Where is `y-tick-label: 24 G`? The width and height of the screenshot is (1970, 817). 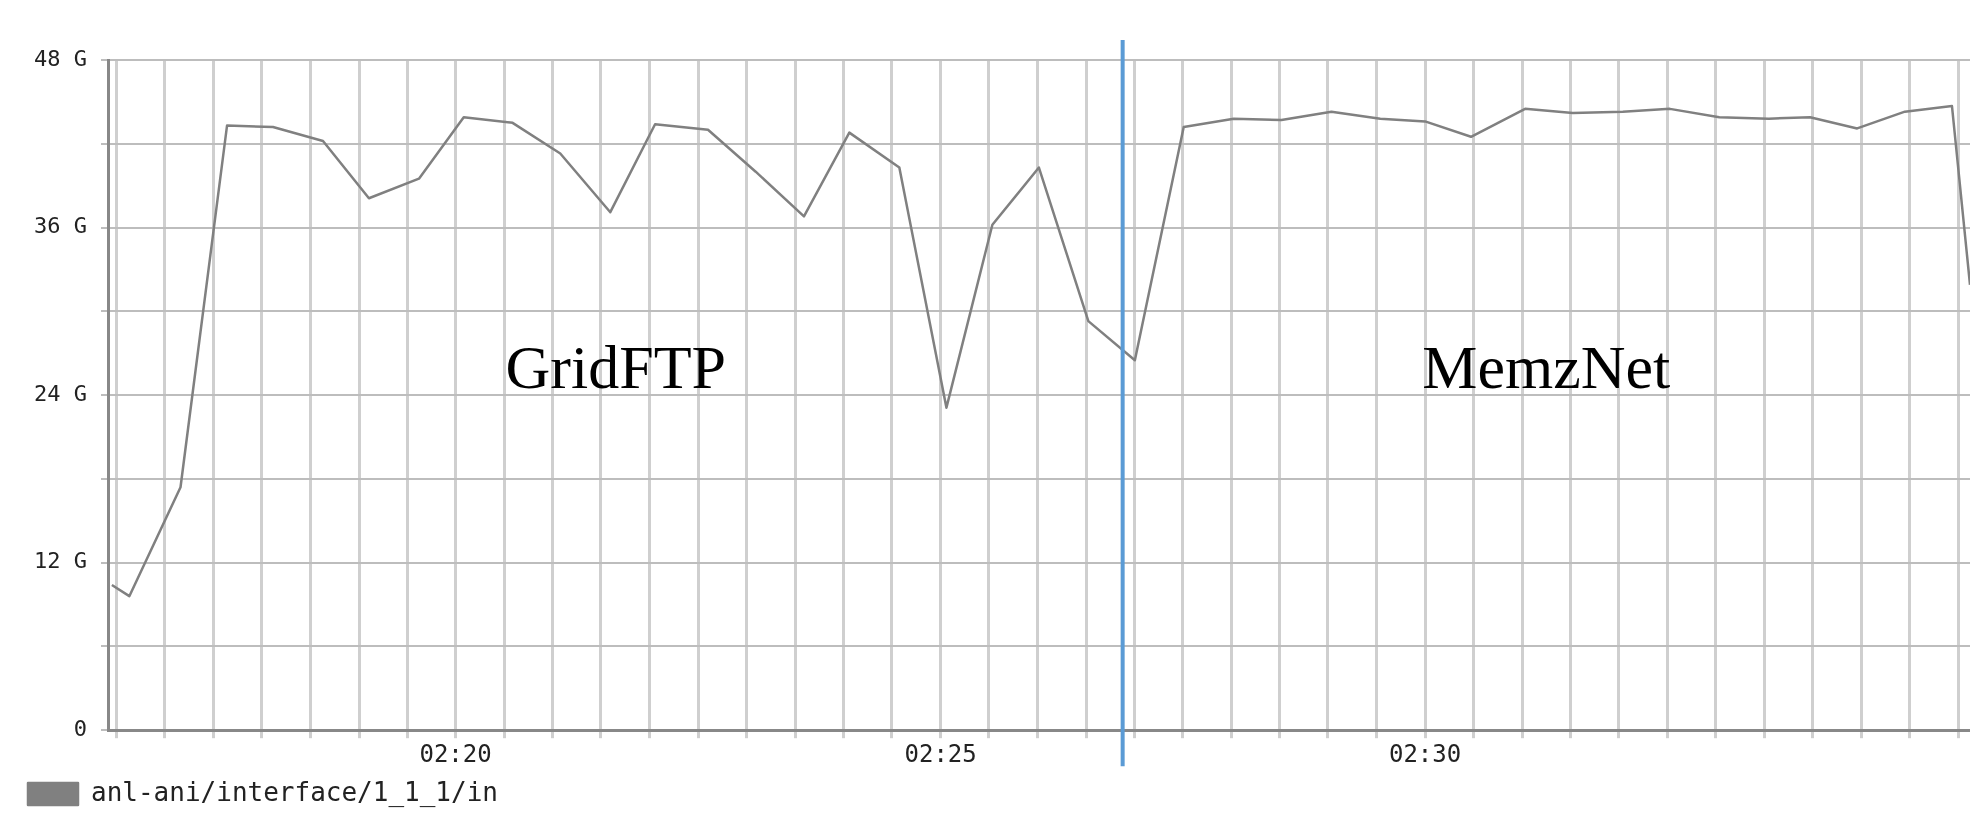 y-tick-label: 24 G is located at coordinates (60, 393).